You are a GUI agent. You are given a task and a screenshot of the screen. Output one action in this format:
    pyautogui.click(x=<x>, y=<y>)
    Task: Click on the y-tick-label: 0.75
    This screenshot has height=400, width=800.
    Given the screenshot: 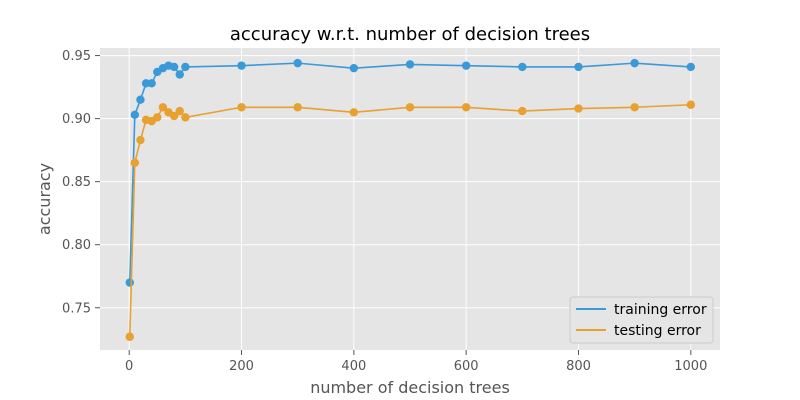 What is the action you would take?
    pyautogui.click(x=76, y=308)
    